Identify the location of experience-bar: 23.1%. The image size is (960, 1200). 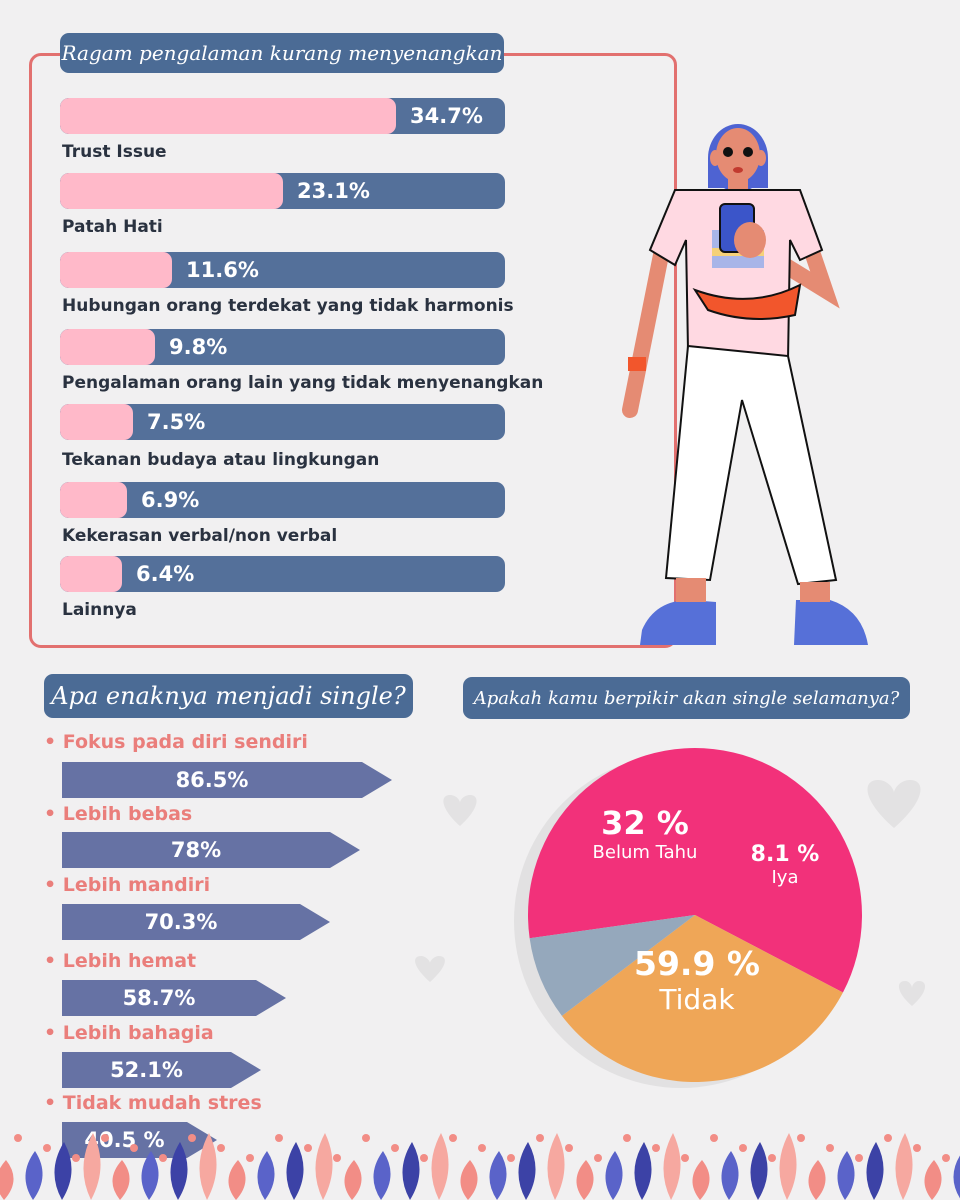
(282, 191).